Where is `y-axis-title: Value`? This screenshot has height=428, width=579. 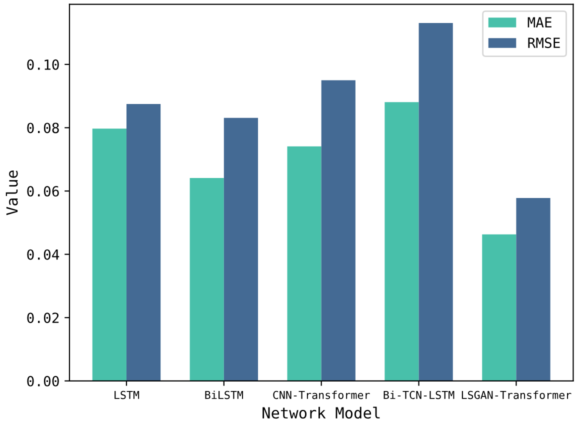
y-axis-title: Value is located at coordinates (12, 193).